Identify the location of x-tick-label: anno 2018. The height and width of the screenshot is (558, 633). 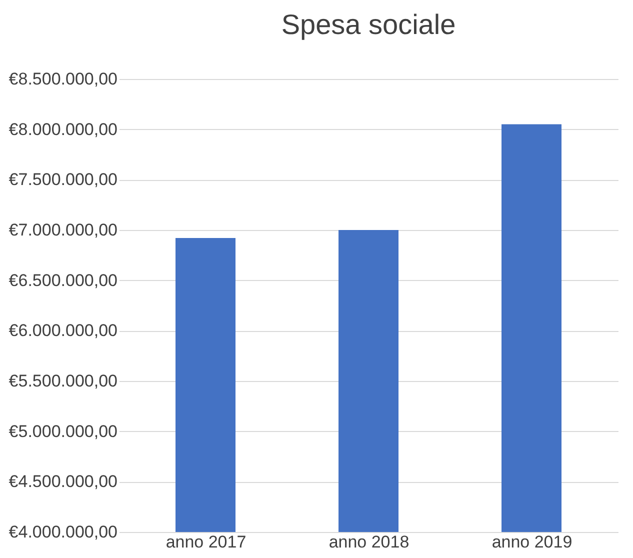
(369, 542).